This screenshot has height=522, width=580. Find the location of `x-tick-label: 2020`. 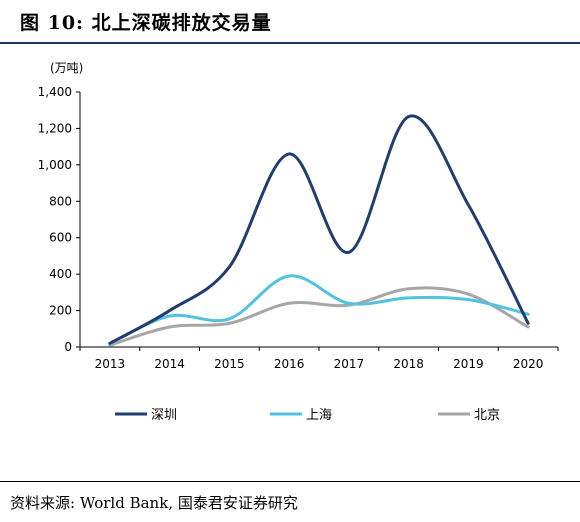

x-tick-label: 2020 is located at coordinates (528, 364).